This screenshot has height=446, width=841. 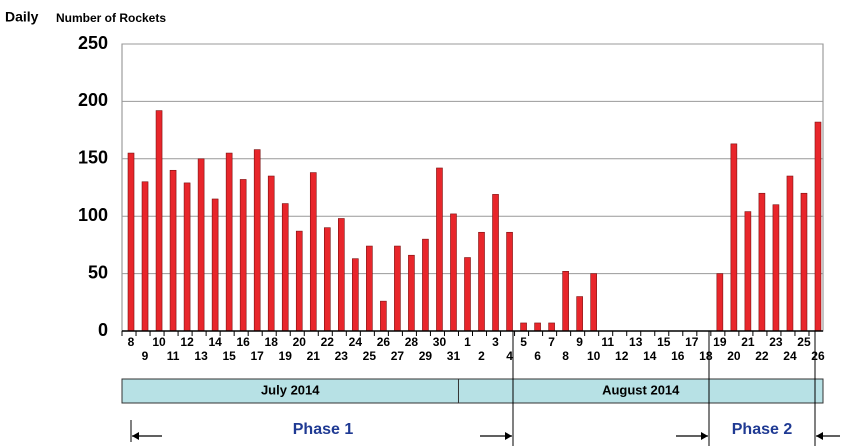 I want to click on phase-label: Phase 1, so click(x=323, y=429).